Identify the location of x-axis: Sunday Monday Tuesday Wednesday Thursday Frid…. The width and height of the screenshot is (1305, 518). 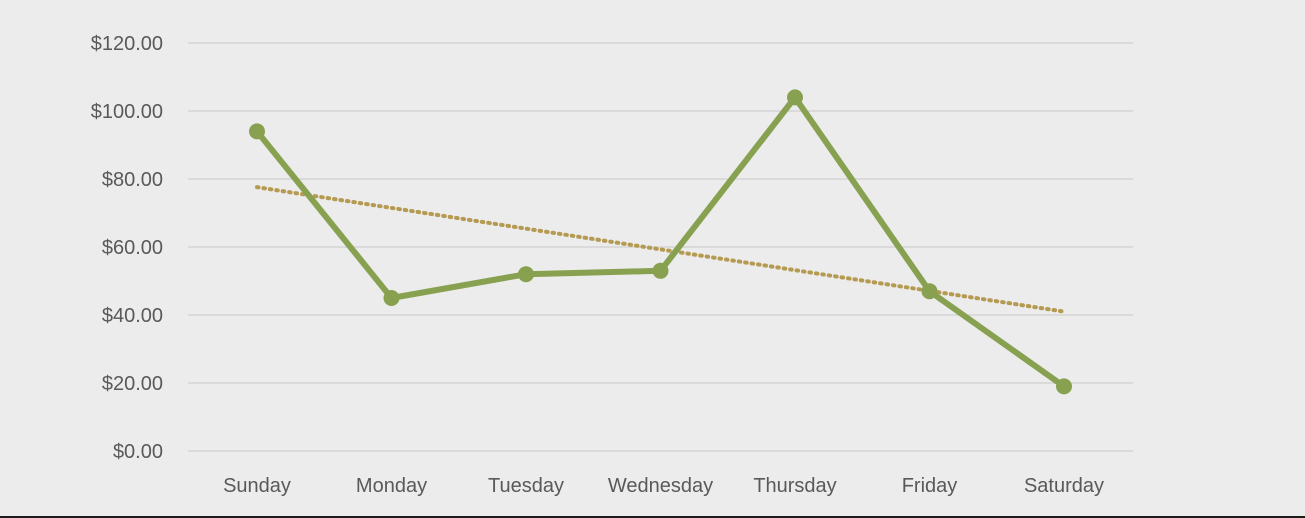
(663, 486).